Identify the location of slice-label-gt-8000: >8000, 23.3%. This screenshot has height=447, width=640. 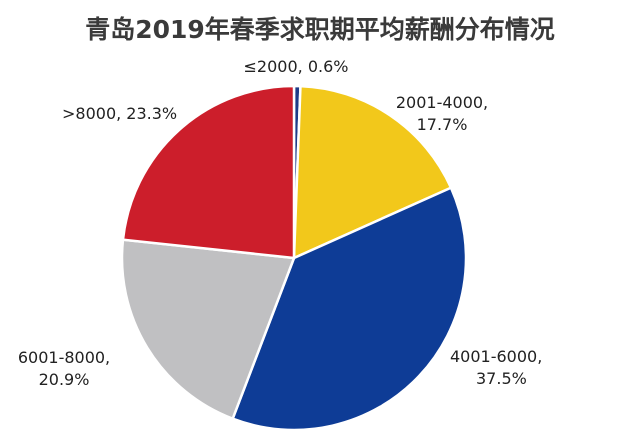
(120, 113).